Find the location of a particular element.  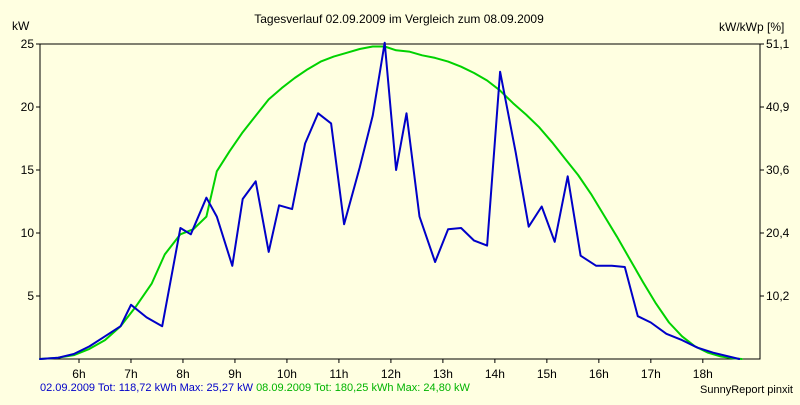

x-tick-label: 11h is located at coordinates (338, 374).